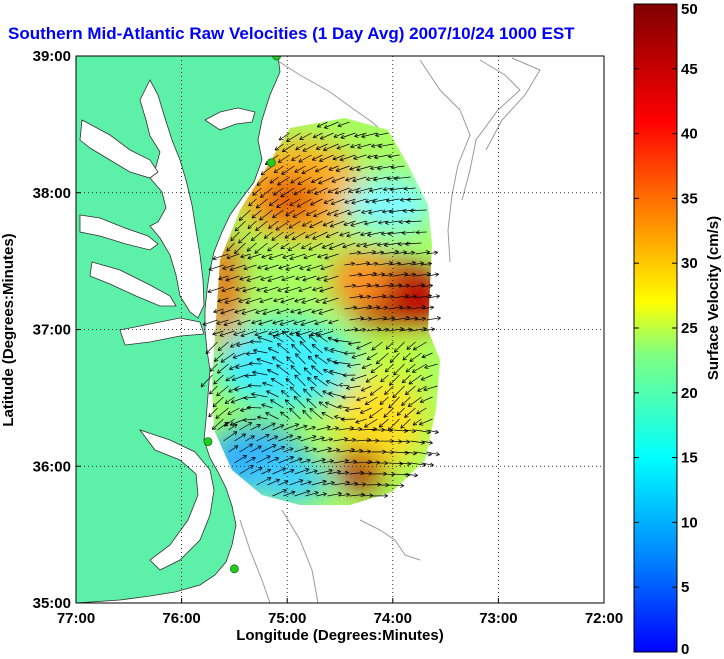 The height and width of the screenshot is (659, 724). Describe the element at coordinates (689, 9) in the screenshot. I see `colorbar-tick-label: 50` at that location.